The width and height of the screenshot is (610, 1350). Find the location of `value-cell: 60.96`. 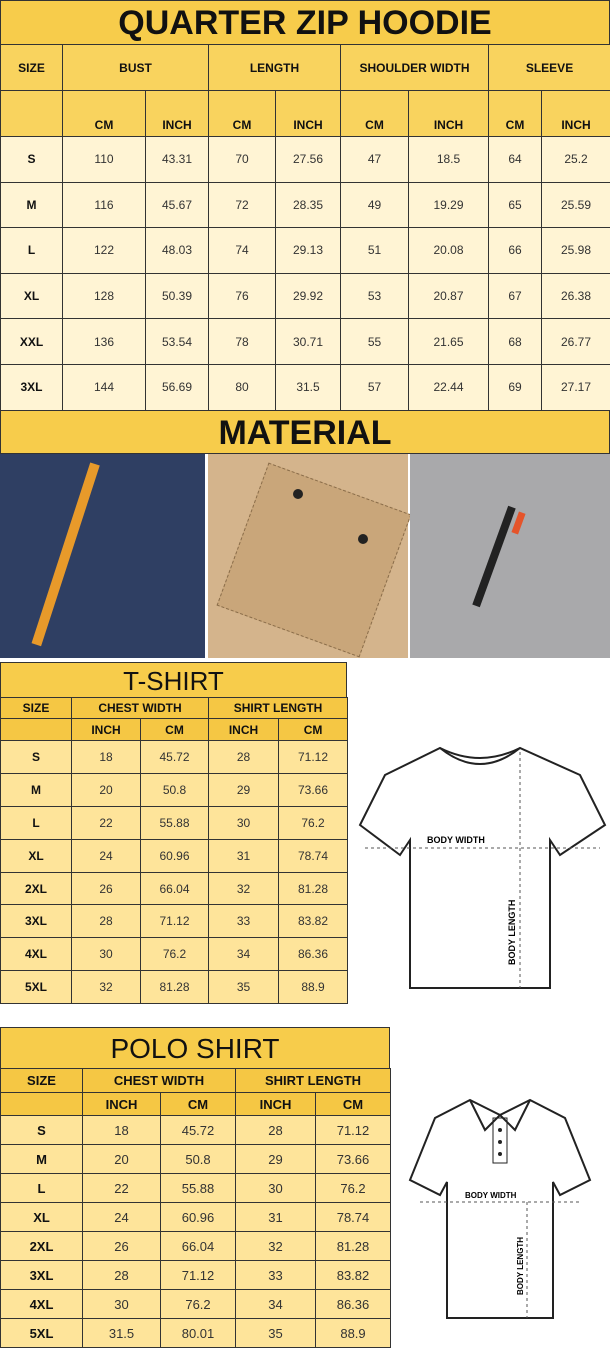

value-cell: 60.96 is located at coordinates (174, 855).